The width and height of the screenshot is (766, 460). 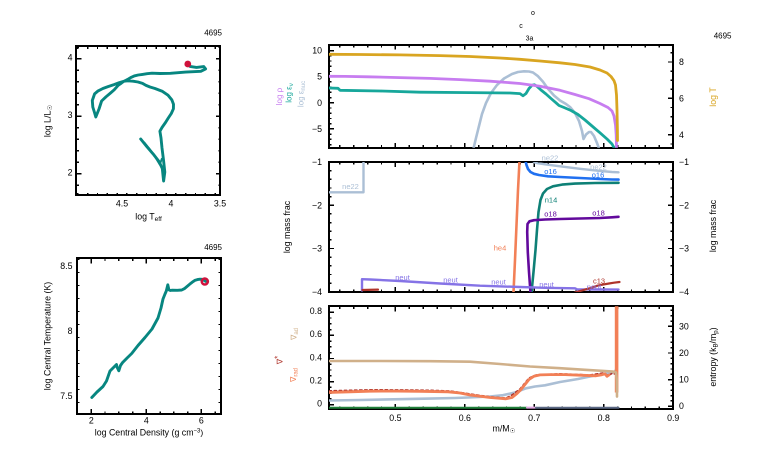 What do you see at coordinates (48, 336) in the screenshot?
I see `svg-text: log Central Temperature (K)` at bounding box center [48, 336].